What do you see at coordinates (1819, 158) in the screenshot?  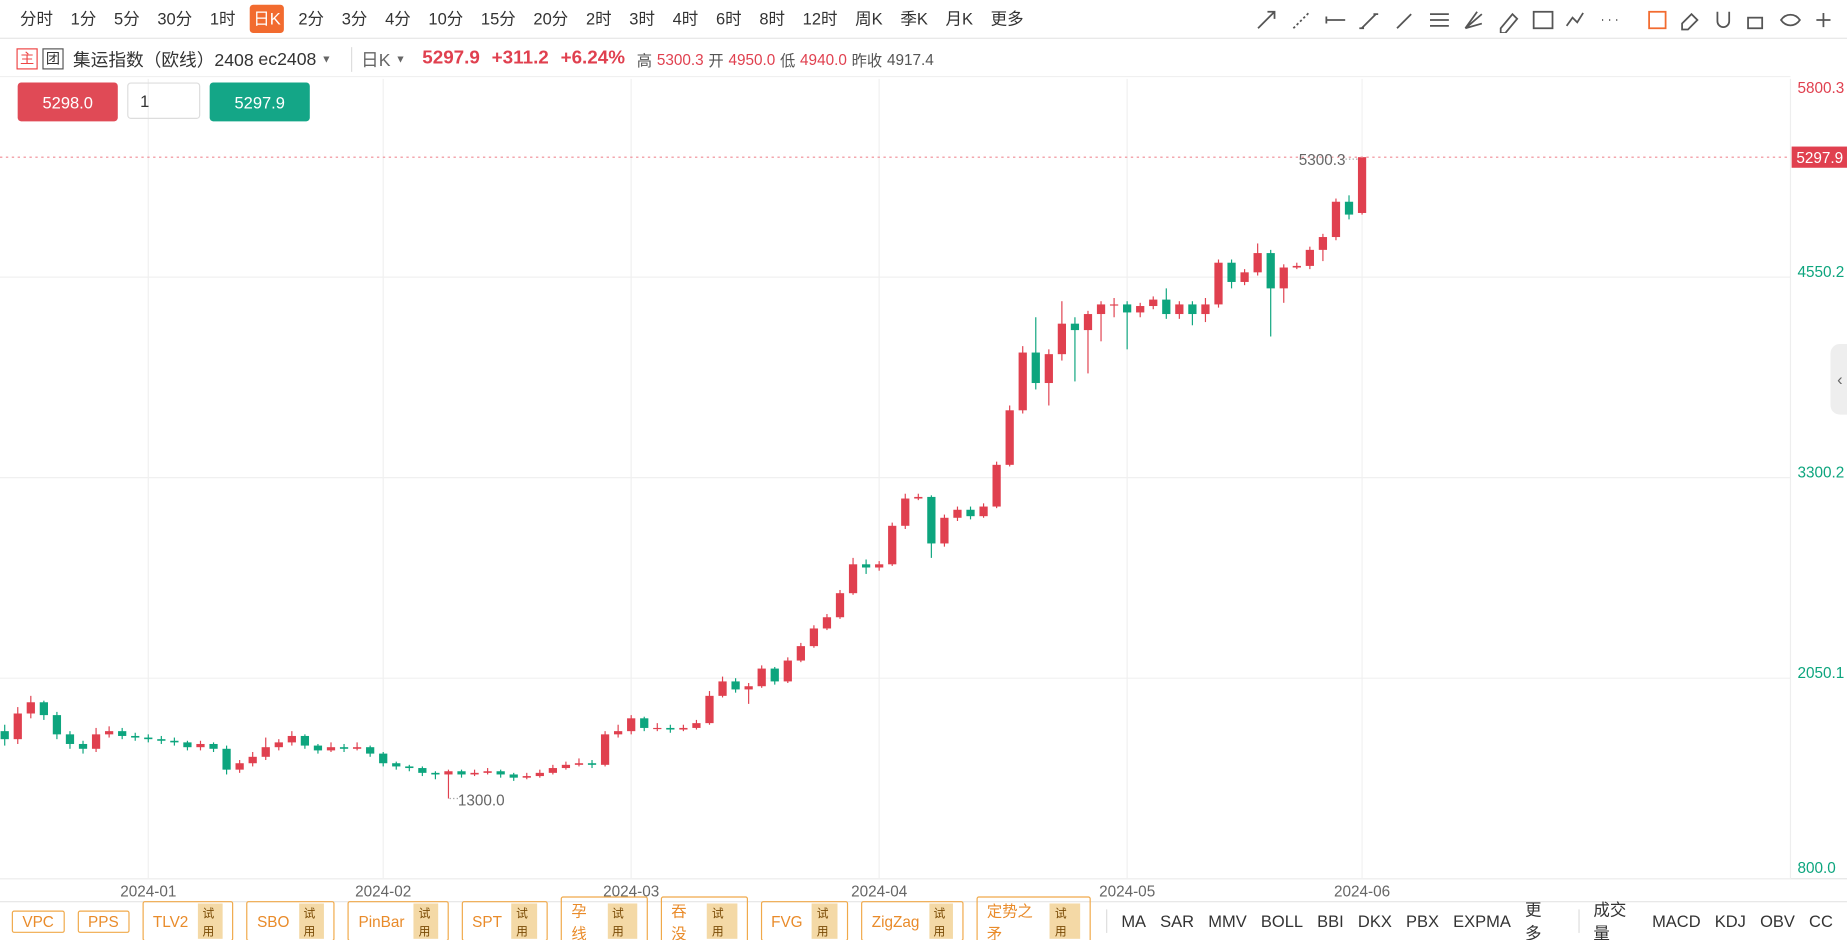 I see `last-price-label: 5297.9` at bounding box center [1819, 158].